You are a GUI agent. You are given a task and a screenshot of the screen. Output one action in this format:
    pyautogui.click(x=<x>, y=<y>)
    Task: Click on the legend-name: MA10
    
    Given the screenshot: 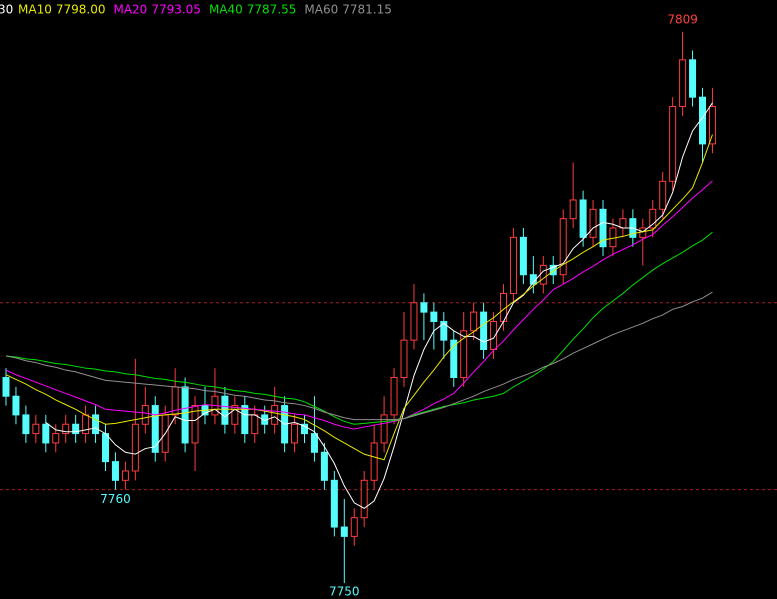 What is the action you would take?
    pyautogui.click(x=35, y=10)
    